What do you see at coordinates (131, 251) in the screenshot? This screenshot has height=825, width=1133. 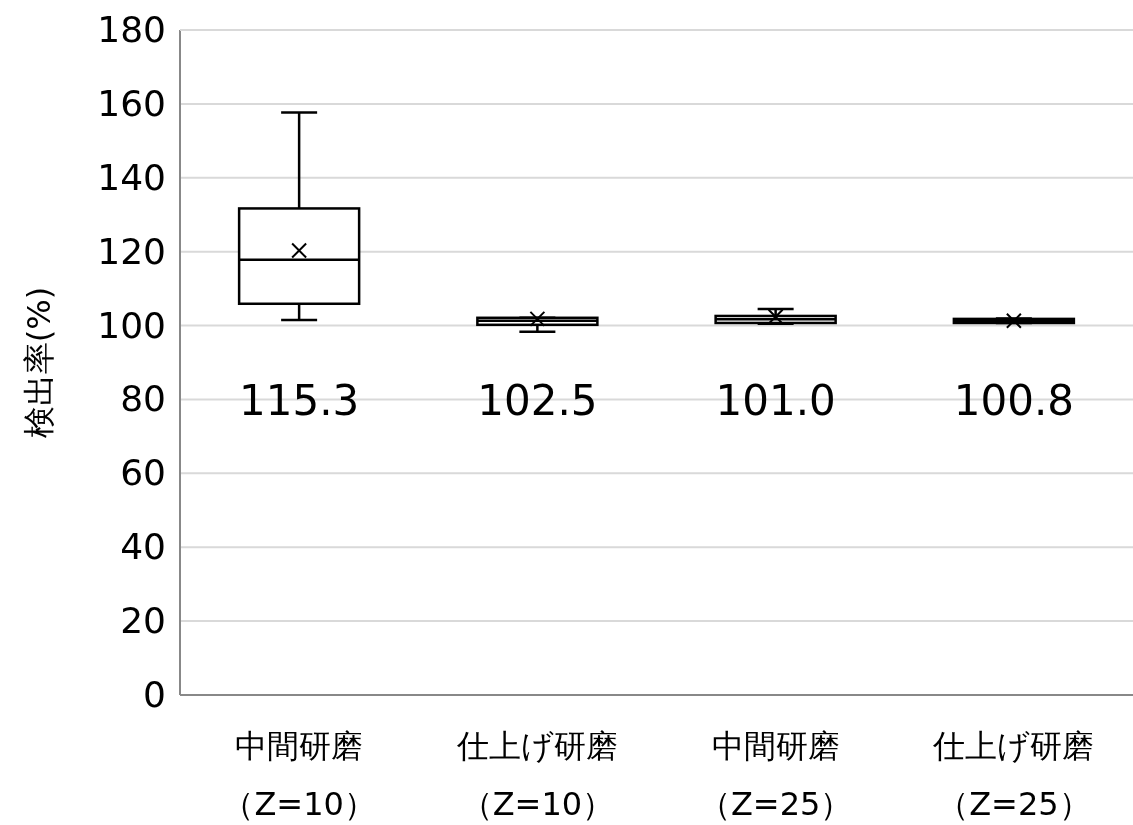 I see `y-tick-label: 120` at bounding box center [131, 251].